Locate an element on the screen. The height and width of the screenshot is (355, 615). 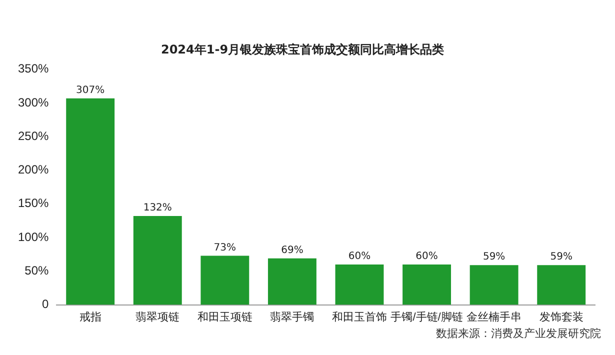
y-tick-label: 300% is located at coordinates (34, 102).